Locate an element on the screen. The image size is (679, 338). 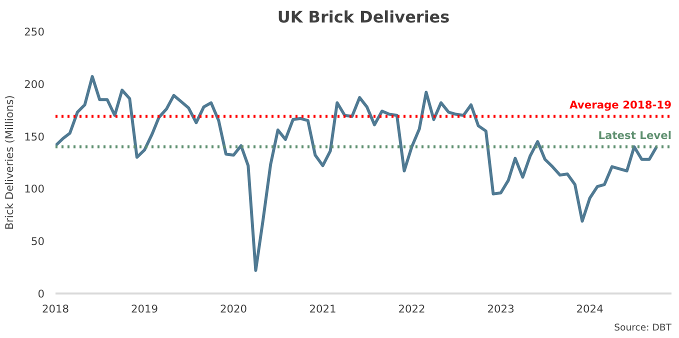
ref-line-label: Average 2018-19 is located at coordinates (621, 105).